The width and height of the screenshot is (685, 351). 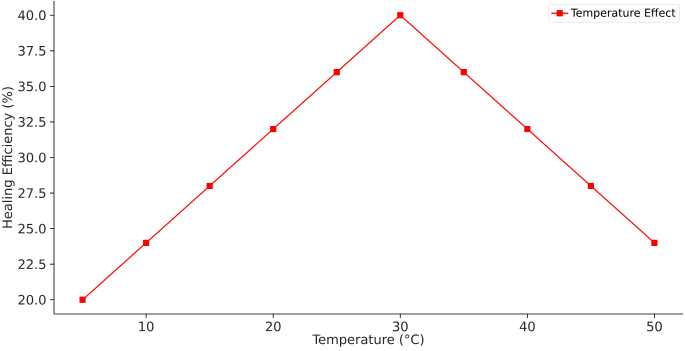 What do you see at coordinates (32, 229) in the screenshot?
I see `y-tick-label: 25.0` at bounding box center [32, 229].